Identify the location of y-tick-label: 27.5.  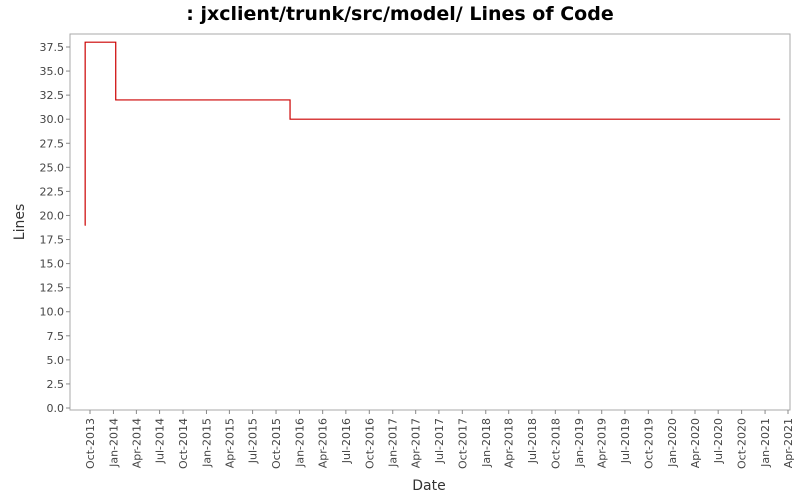
(52, 143).